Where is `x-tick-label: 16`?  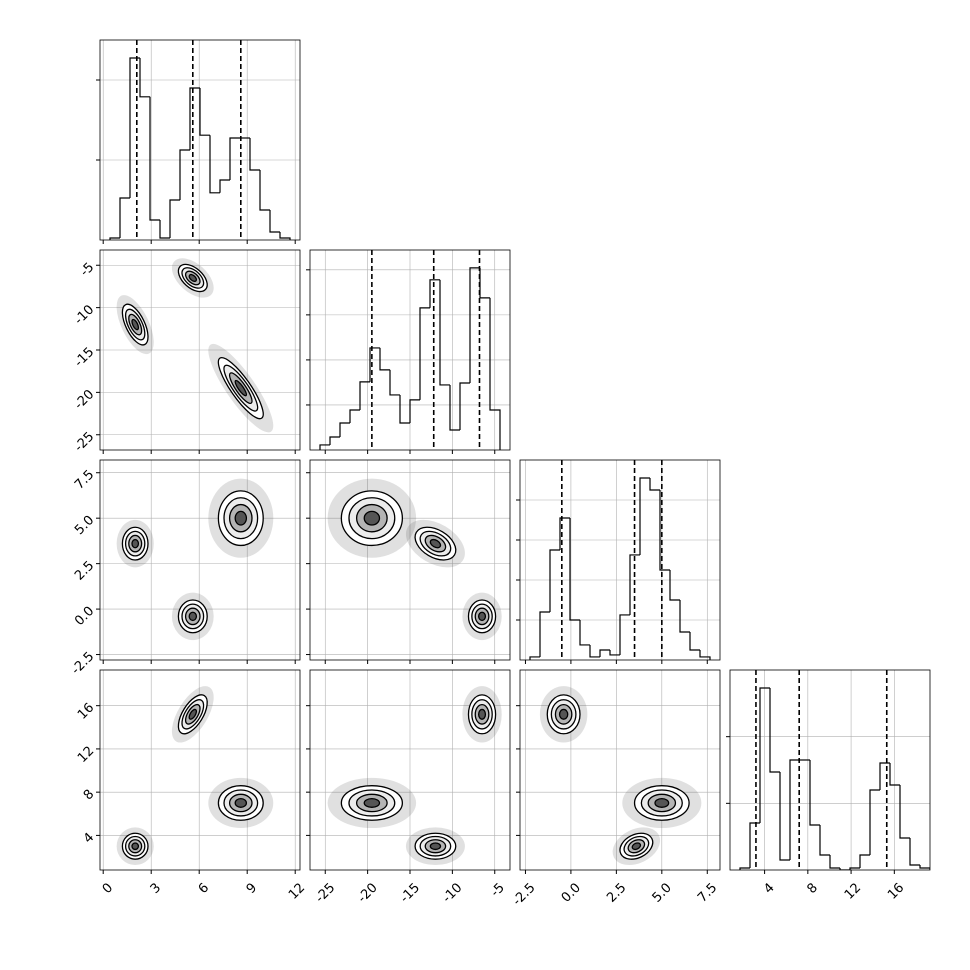 x-tick-label: 16 is located at coordinates (896, 891).